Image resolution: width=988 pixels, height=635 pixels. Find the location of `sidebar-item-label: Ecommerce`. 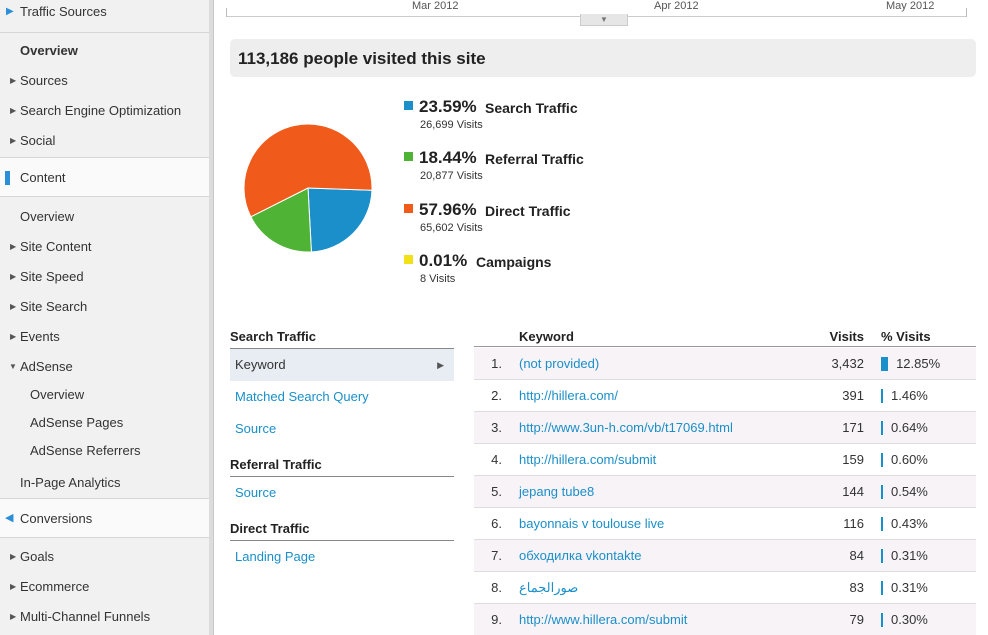

sidebar-item-label: Ecommerce is located at coordinates (55, 586).